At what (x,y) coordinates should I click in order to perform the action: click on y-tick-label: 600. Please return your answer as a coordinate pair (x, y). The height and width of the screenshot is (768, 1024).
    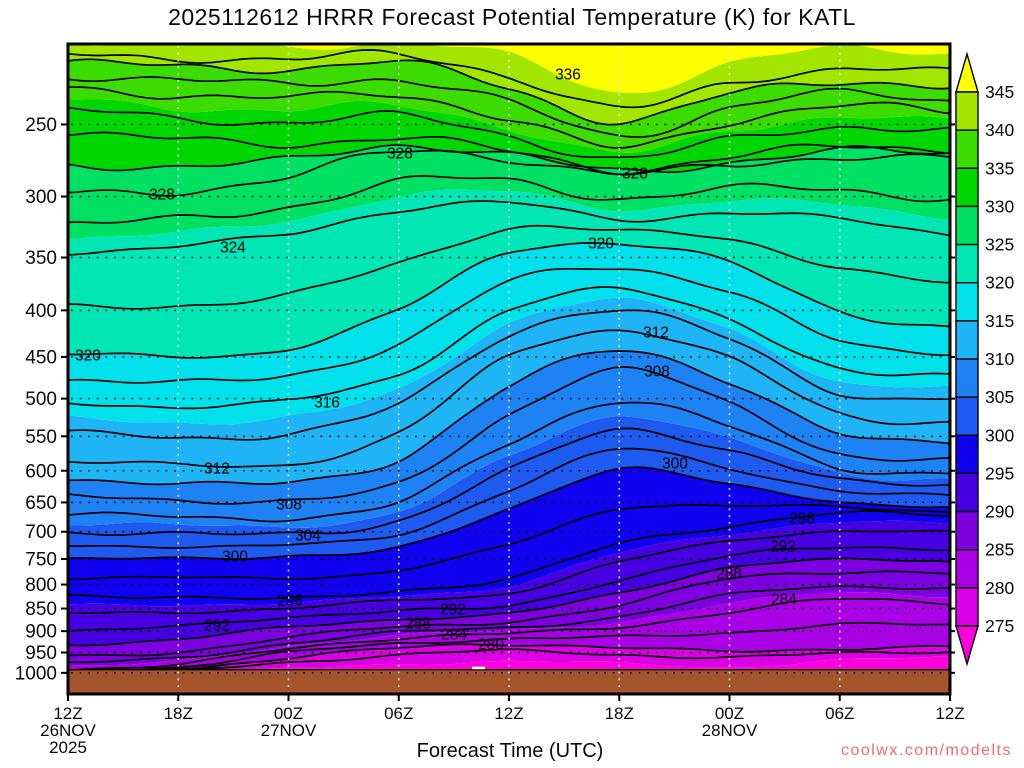
    Looking at the image, I should click on (41, 471).